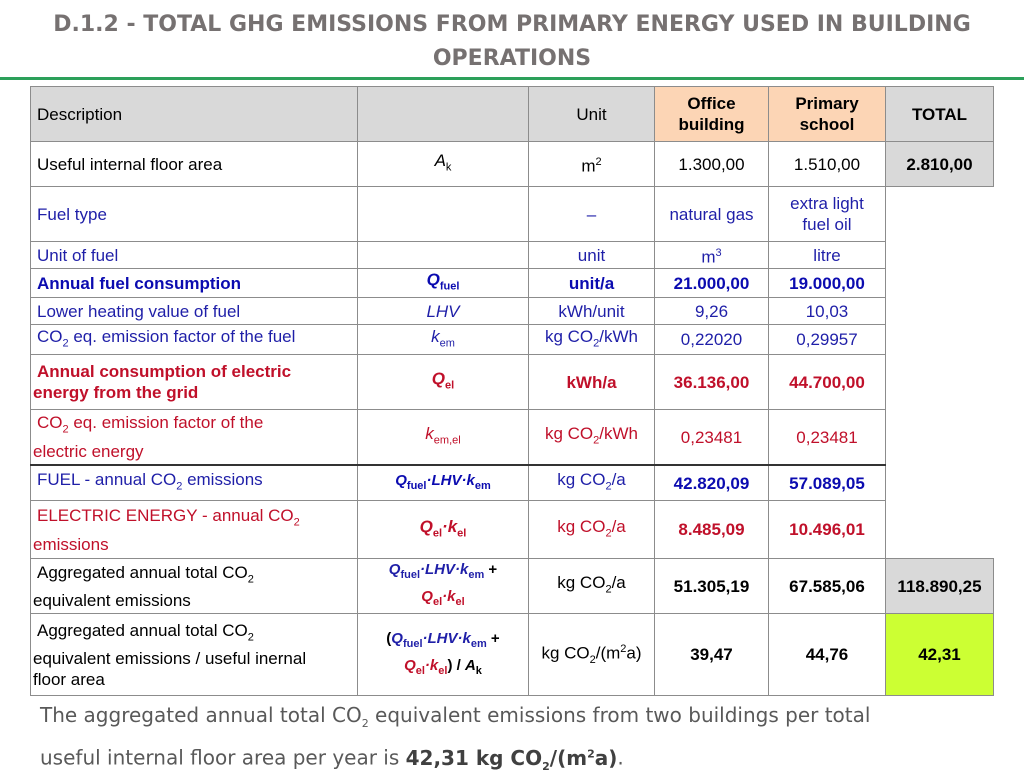  I want to click on row-lhv-symbol: LHV, so click(443, 311).